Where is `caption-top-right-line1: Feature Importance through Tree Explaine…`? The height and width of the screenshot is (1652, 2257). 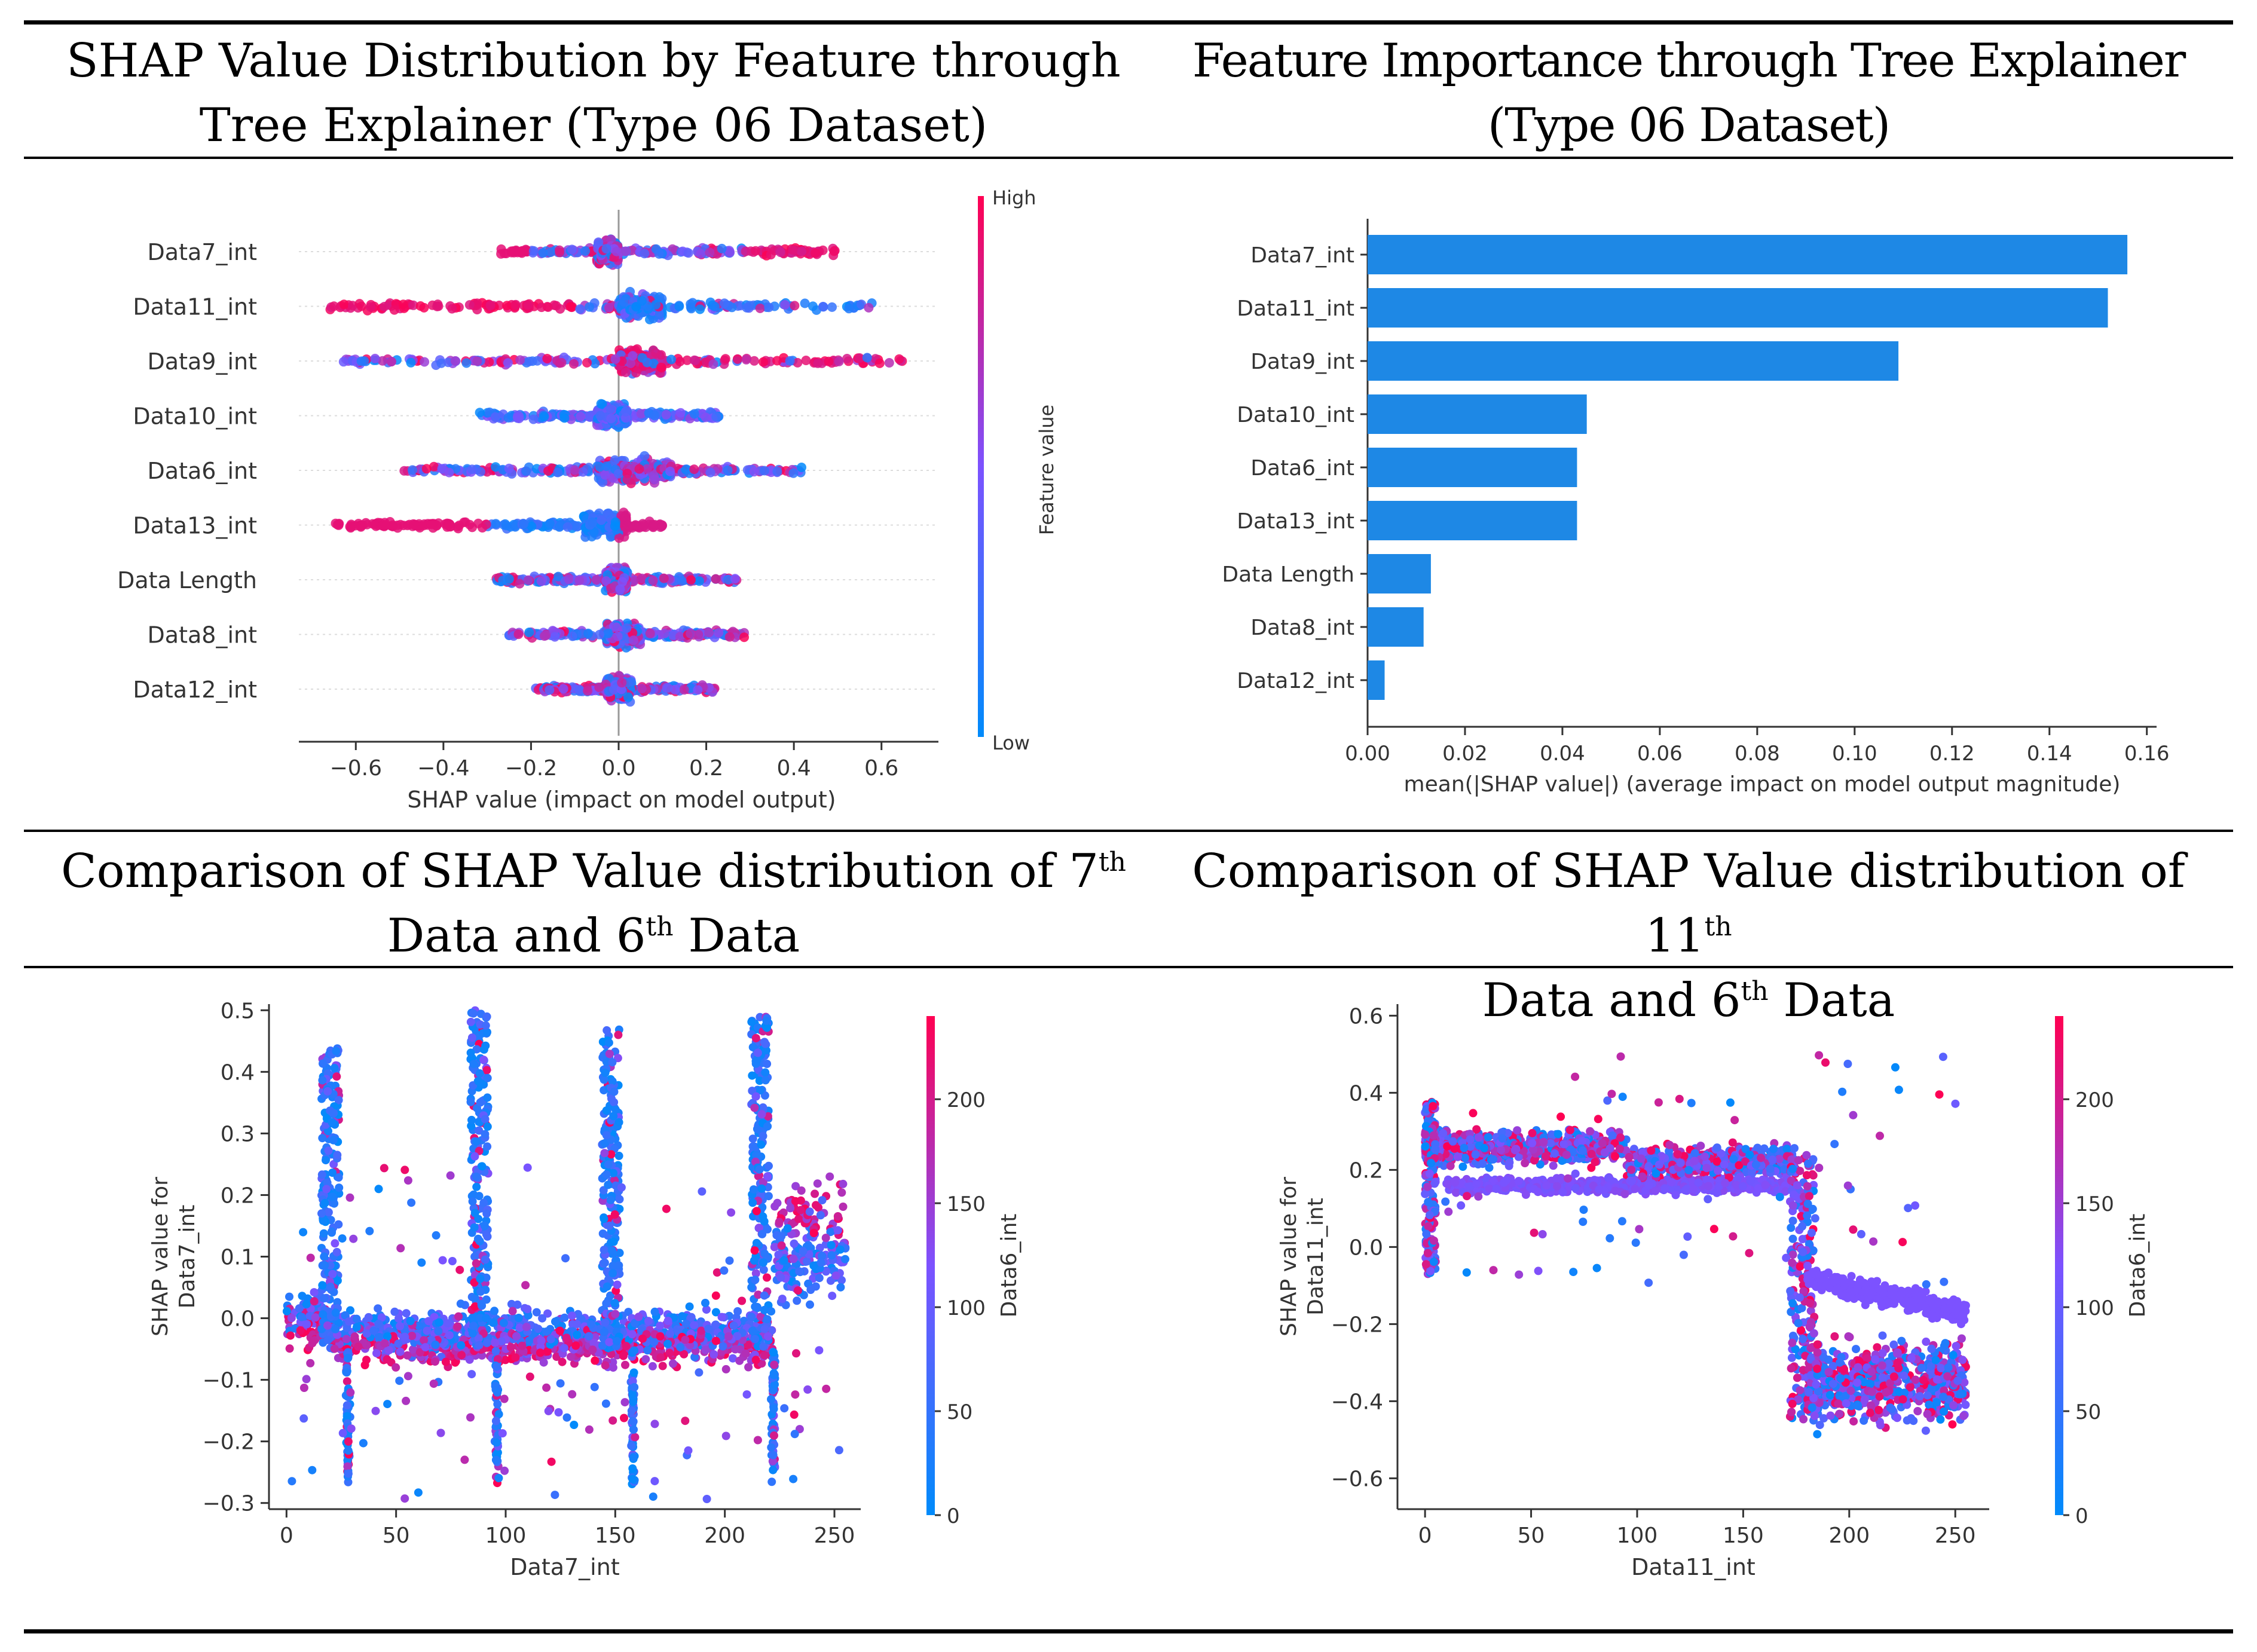
caption-top-right-line1: Feature Importance through Tree Explaine… is located at coordinates (1689, 61).